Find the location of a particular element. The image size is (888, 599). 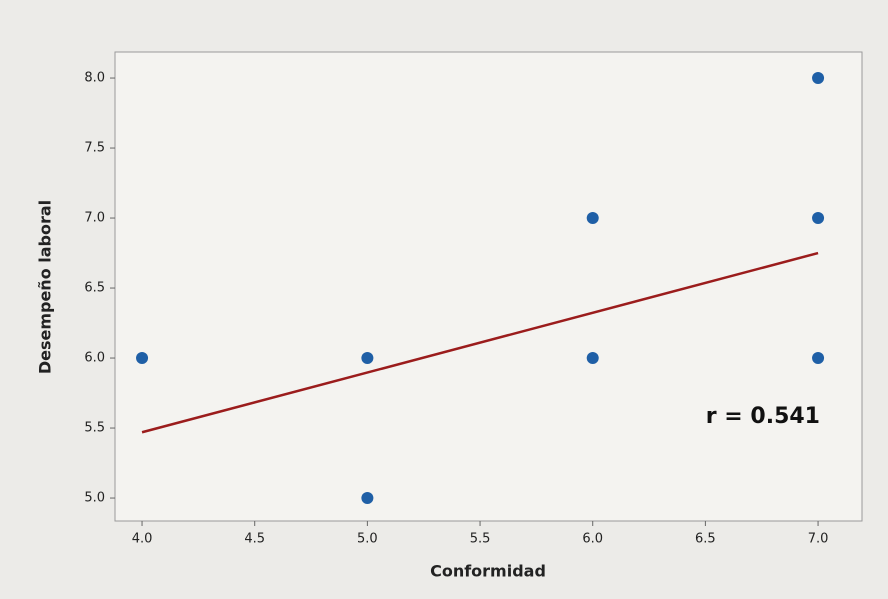

annotation: r = 0.541 is located at coordinates (763, 416).